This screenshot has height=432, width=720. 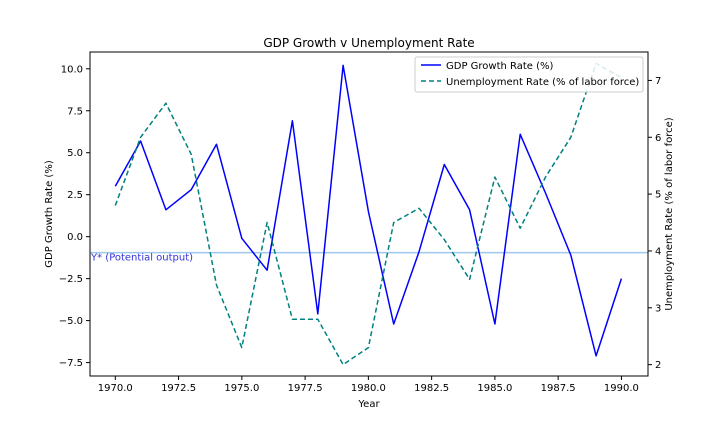 What do you see at coordinates (368, 388) in the screenshot?
I see `x-tick-label: 1980.0` at bounding box center [368, 388].